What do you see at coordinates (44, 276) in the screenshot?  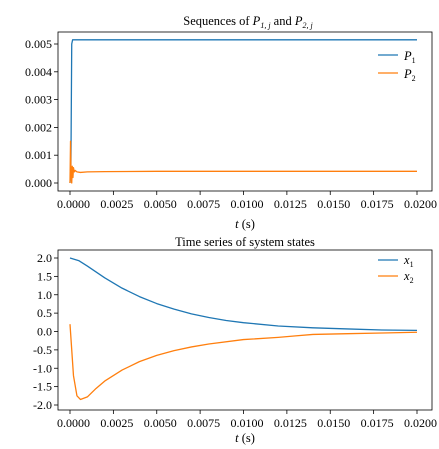 I see `y-tick-label: 1.5` at bounding box center [44, 276].